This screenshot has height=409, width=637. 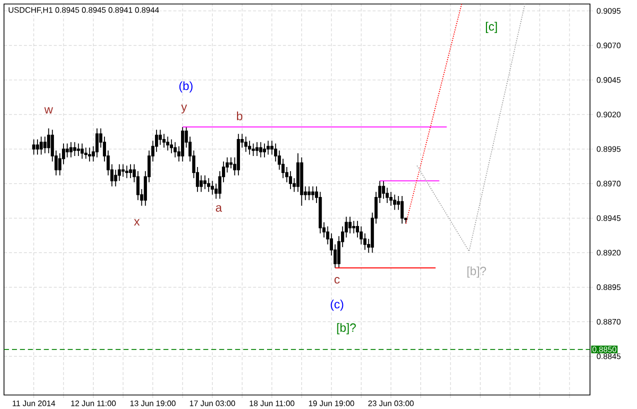 I want to click on annotation: b, so click(x=239, y=115).